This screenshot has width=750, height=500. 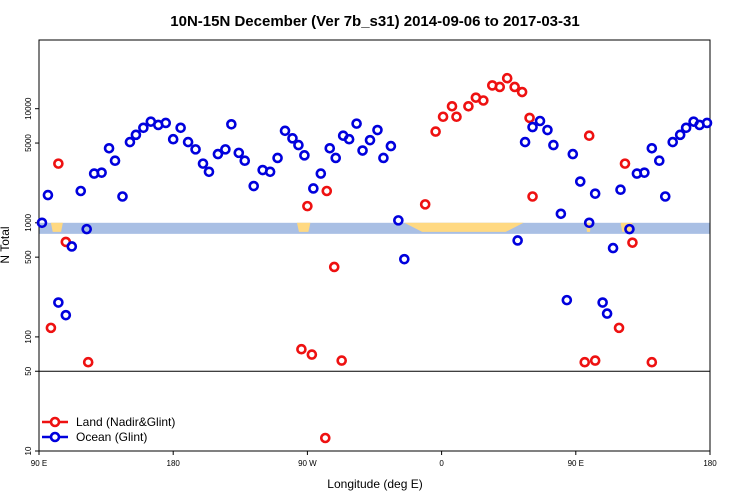 What do you see at coordinates (28, 222) in the screenshot?
I see `y-tick-label: 1000` at bounding box center [28, 222].